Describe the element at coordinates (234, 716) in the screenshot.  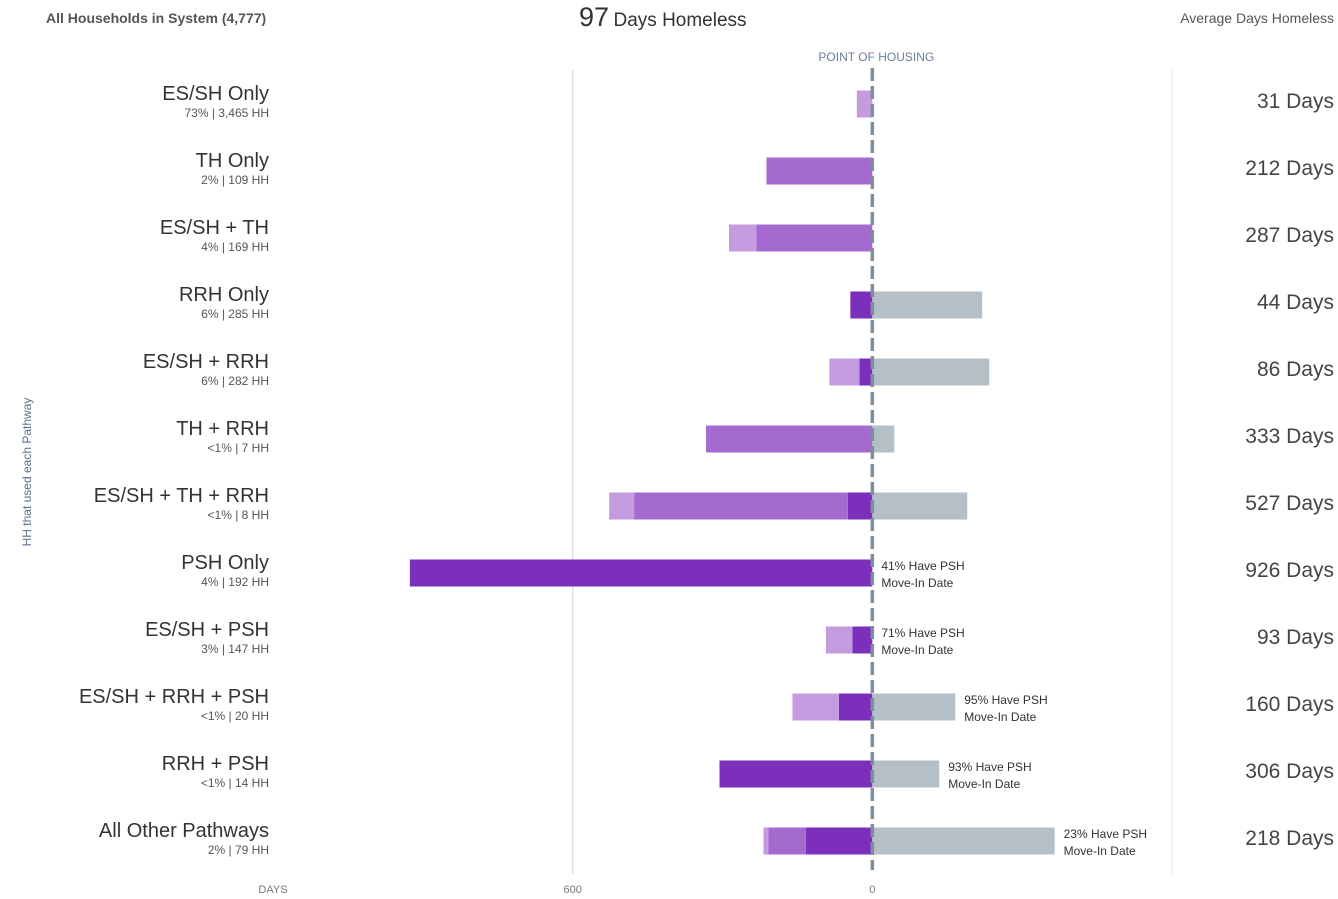
I see `pathway-share: <1% | 20 HH` at that location.